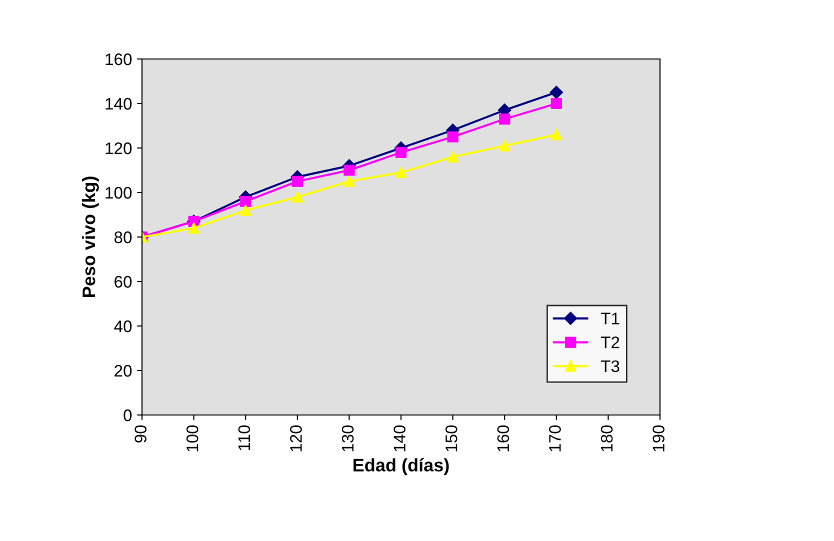 This screenshot has height=541, width=834. Describe the element at coordinates (244, 437) in the screenshot. I see `x-tick-label: 110` at that location.